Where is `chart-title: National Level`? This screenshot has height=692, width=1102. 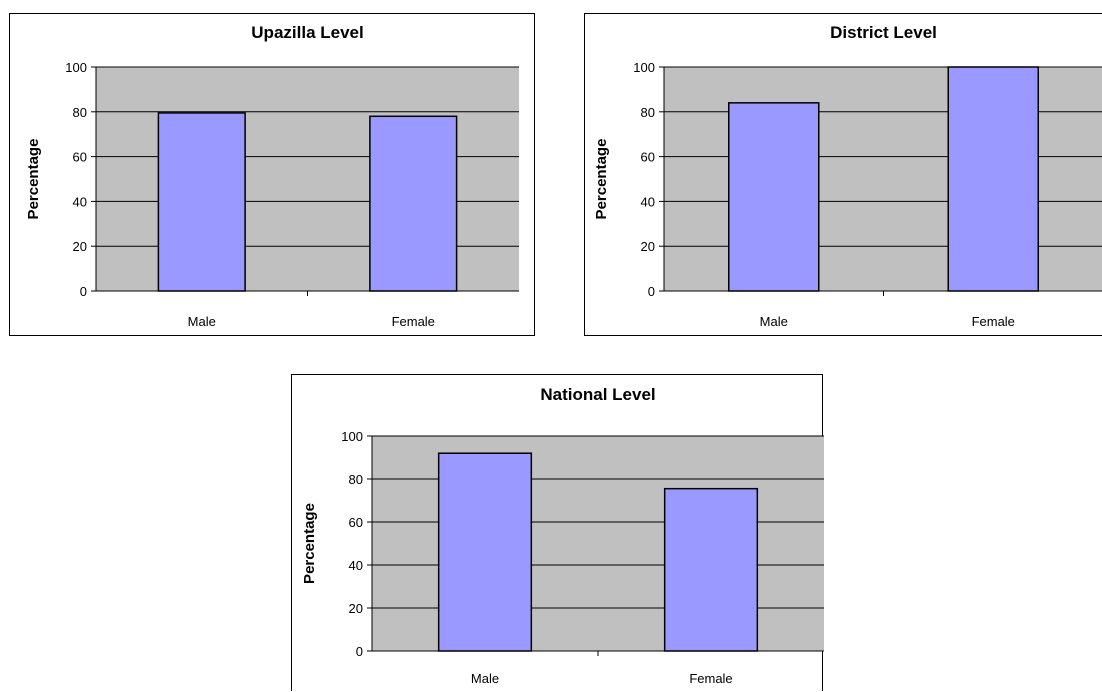
chart-title: National Level is located at coordinates (597, 394).